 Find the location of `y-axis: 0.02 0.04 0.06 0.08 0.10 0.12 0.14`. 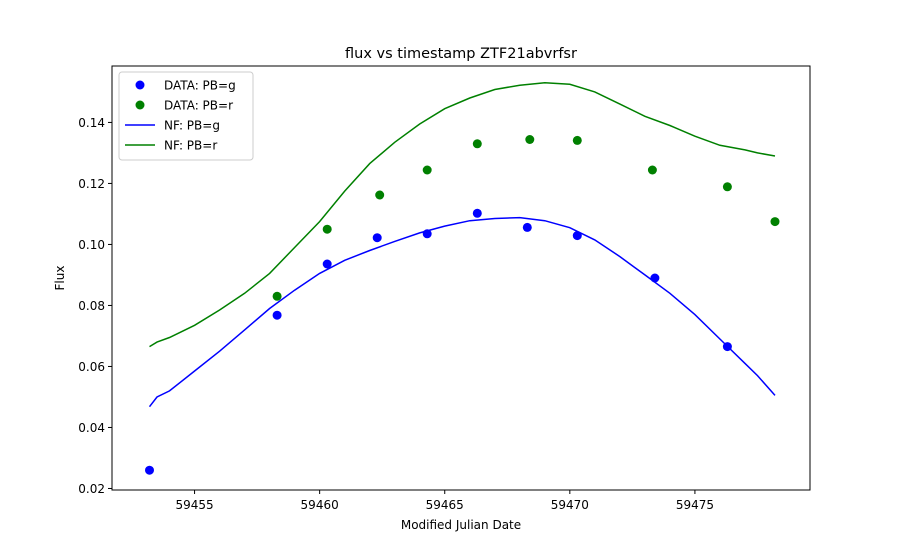

y-axis: 0.02 0.04 0.06 0.08 0.10 0.12 0.14 is located at coordinates (95, 306).